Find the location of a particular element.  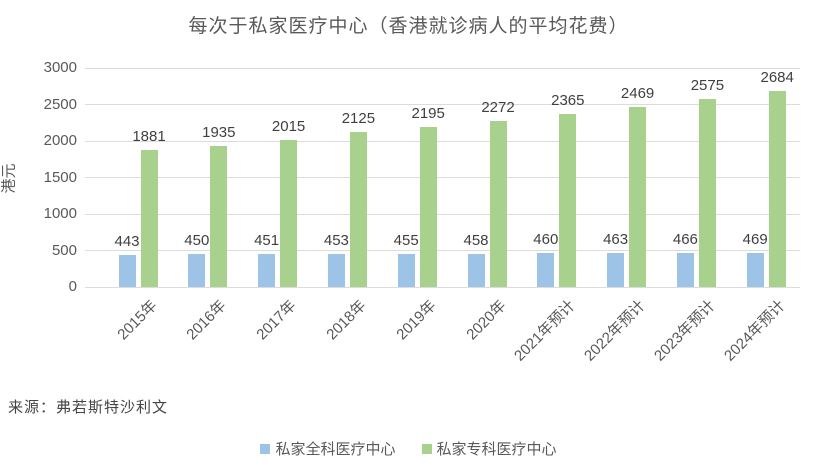

x-tick-label: 2019年 is located at coordinates (416, 320).